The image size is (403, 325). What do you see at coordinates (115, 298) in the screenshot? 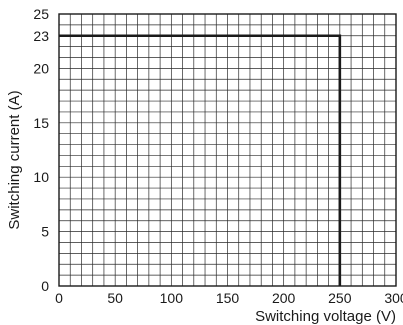
I see `x-tick-label: 50` at bounding box center [115, 298].